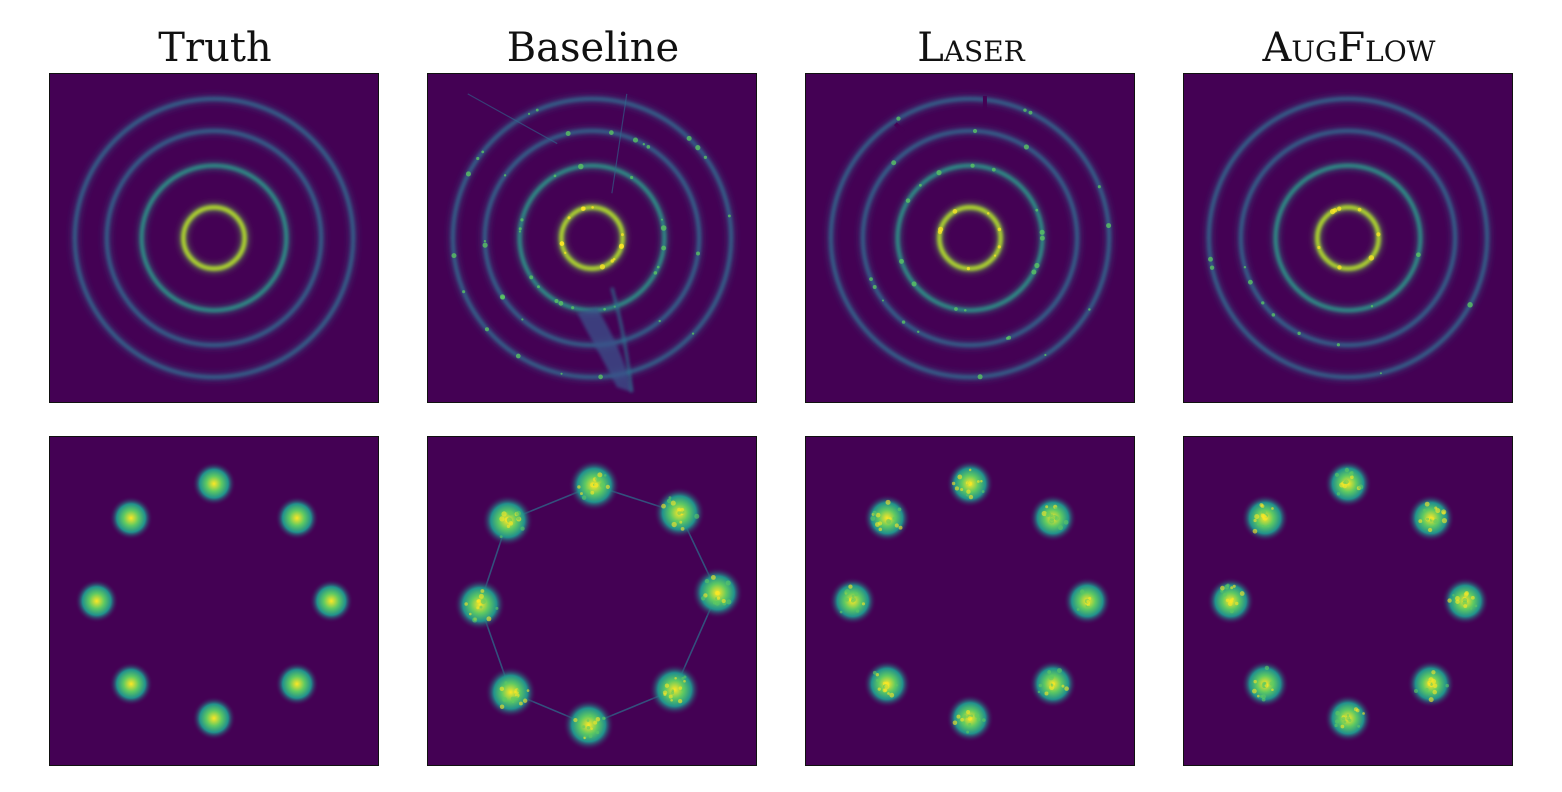 The height and width of the screenshot is (792, 1562). What do you see at coordinates (899, 128) in the screenshot?
I see `artifact-gap` at bounding box center [899, 128].